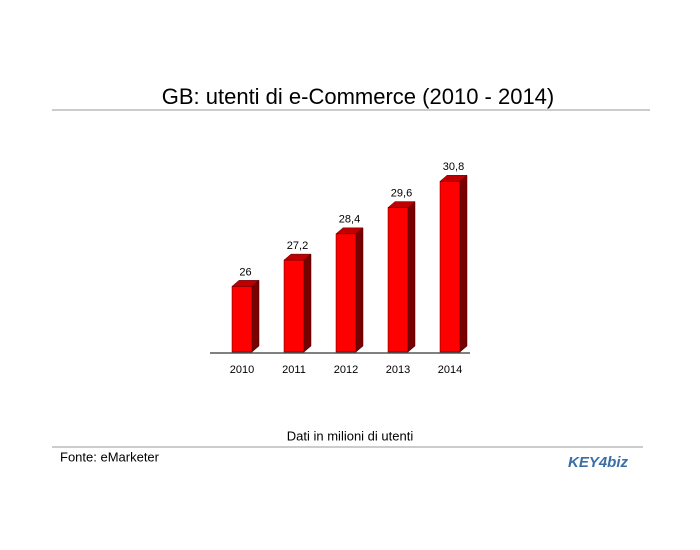 This screenshot has width=700, height=550. I want to click on x-tick-label: 2011, so click(294, 370).